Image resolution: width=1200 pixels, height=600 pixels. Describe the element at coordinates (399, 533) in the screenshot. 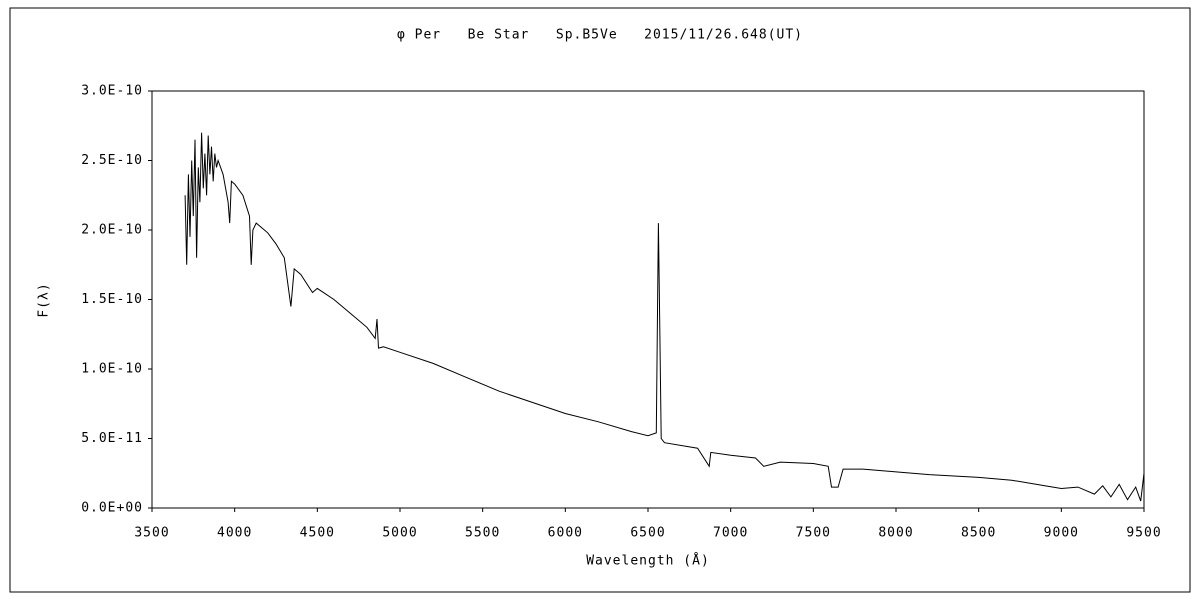

I see `x-tick-label: 5000` at that location.